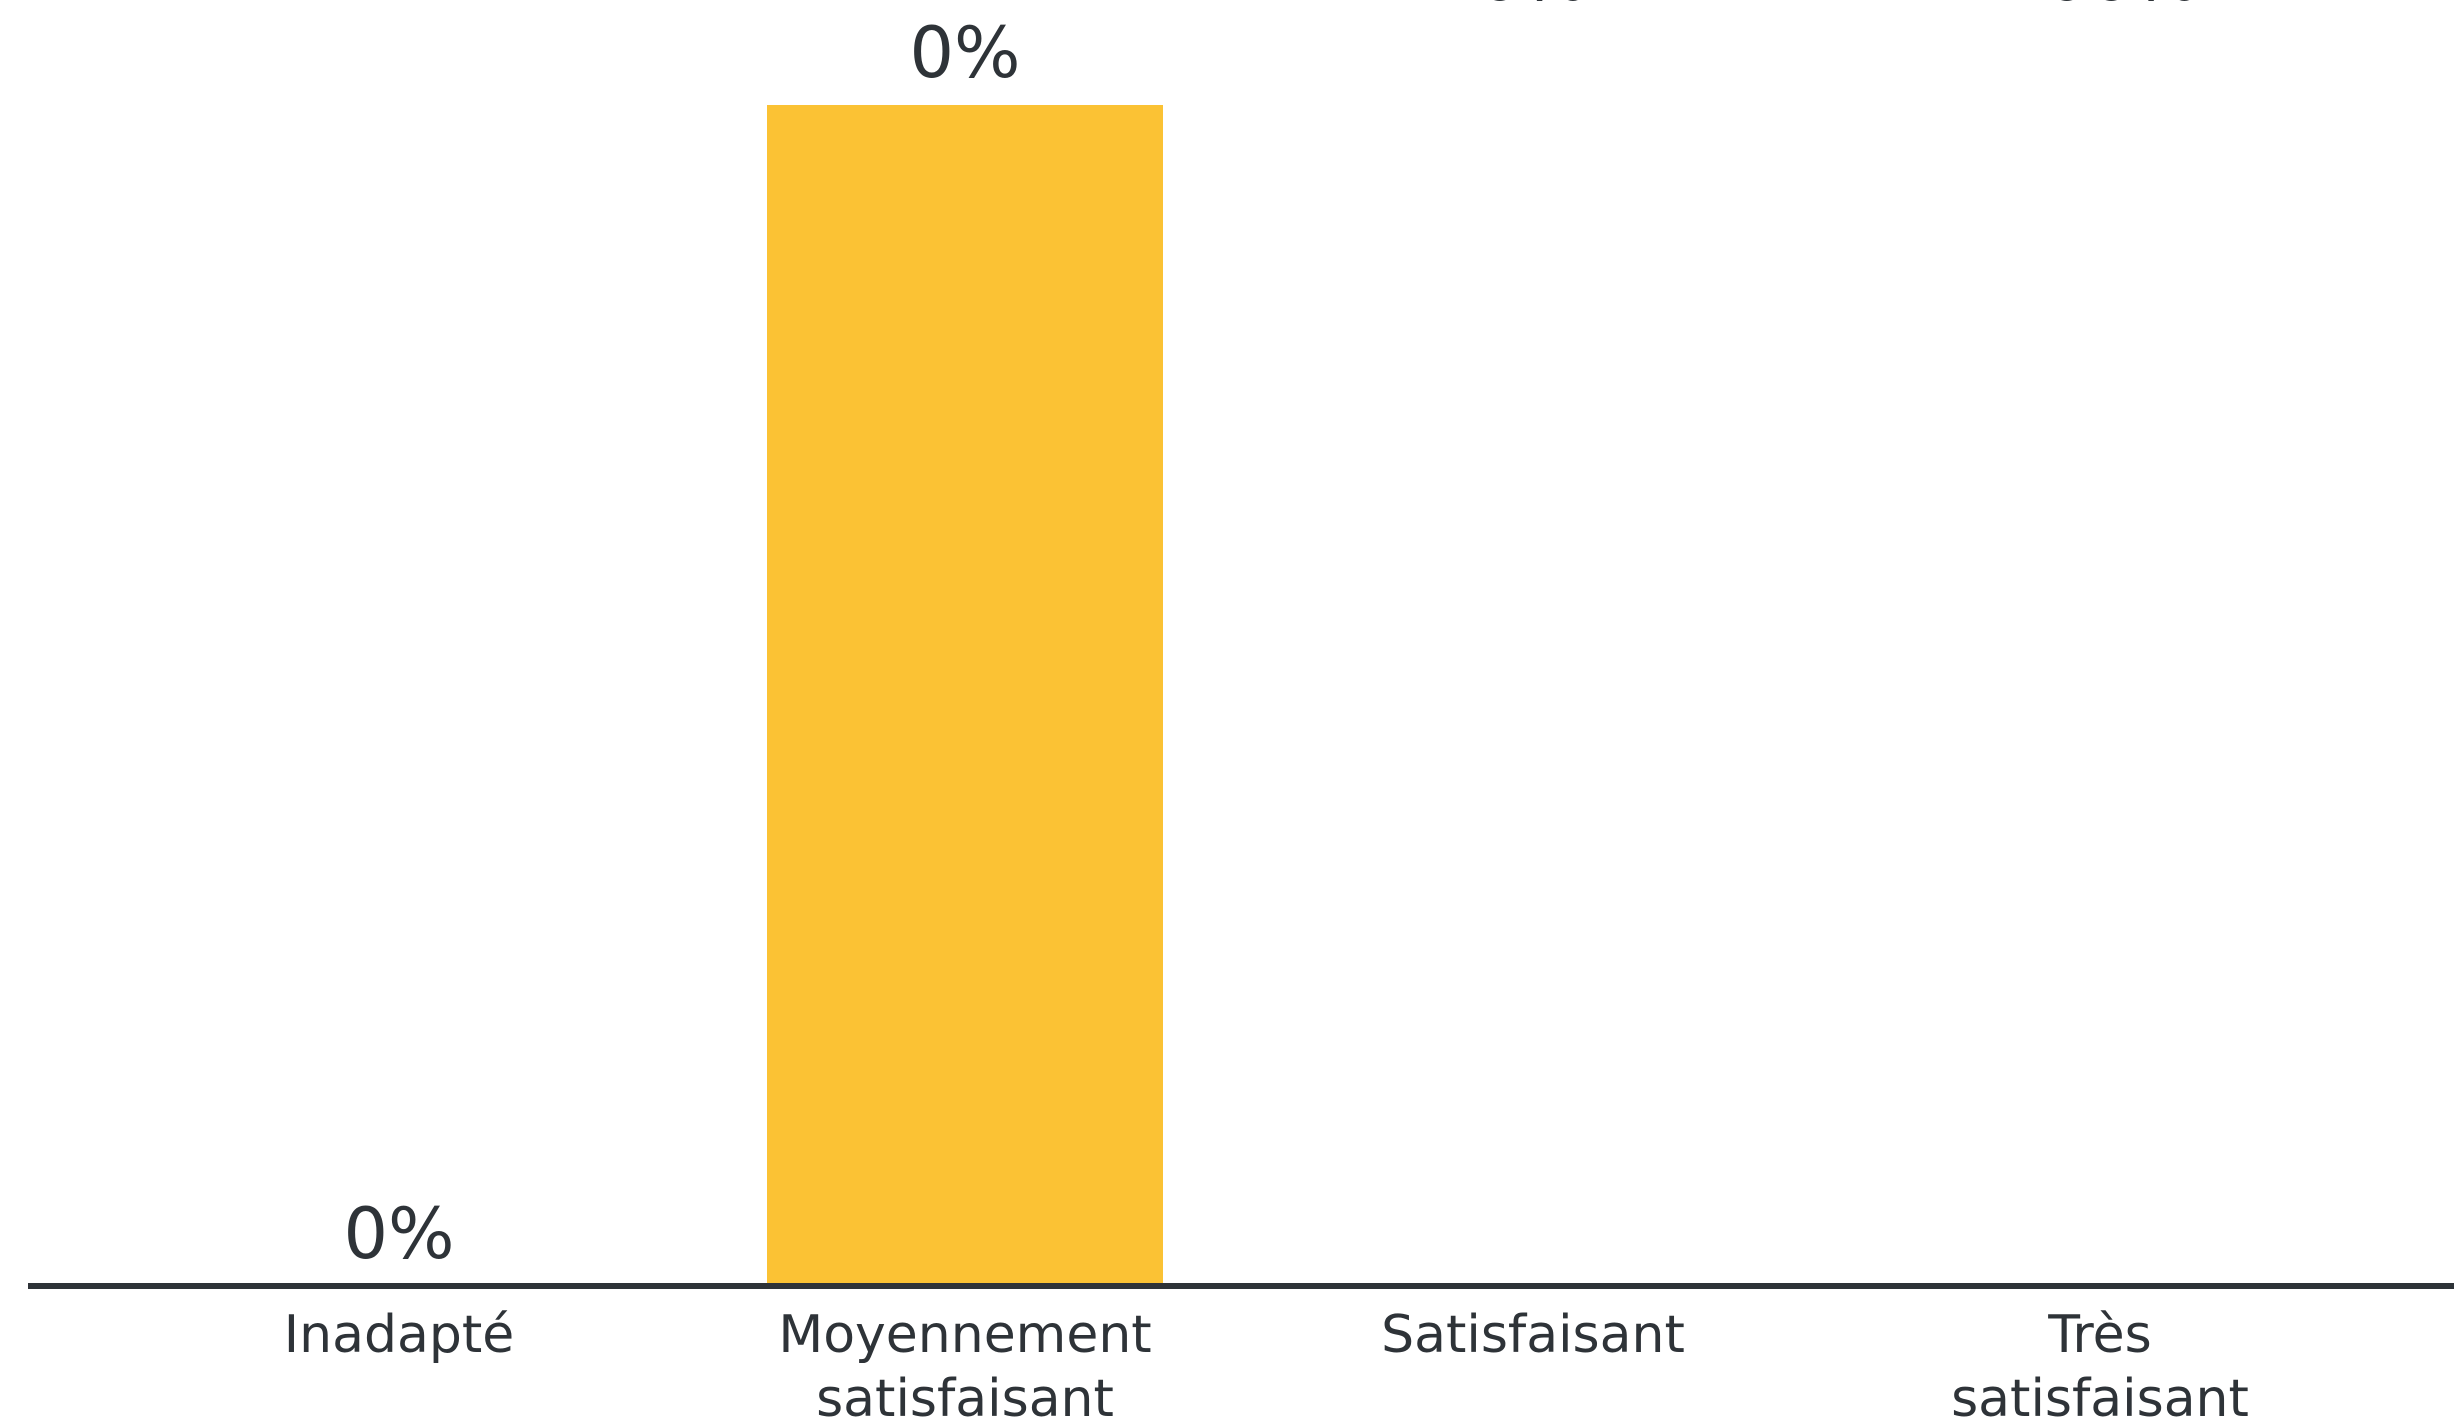  I want to click on category-label-2-line-2: satisfaisant, so click(965, 1397).